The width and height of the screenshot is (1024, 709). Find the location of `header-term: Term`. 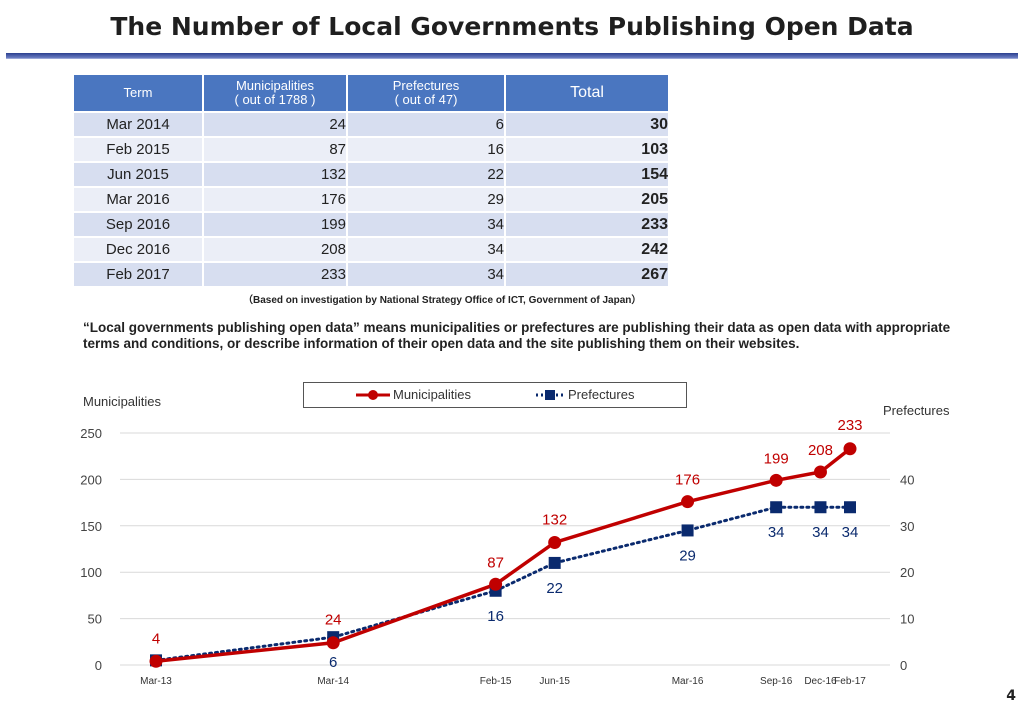

header-term: Term is located at coordinates (139, 93).